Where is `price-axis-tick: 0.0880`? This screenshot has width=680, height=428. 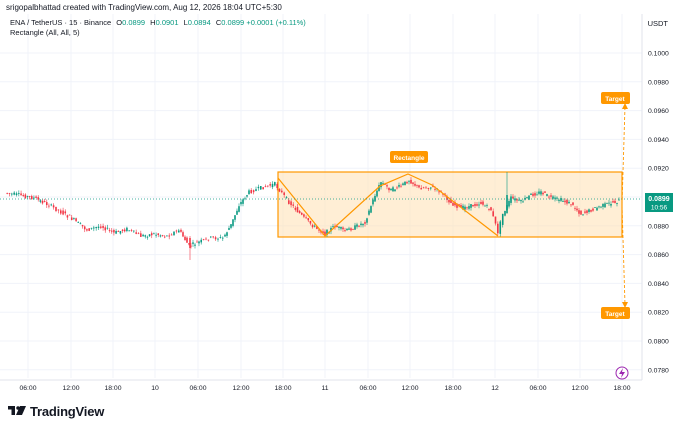 price-axis-tick: 0.0880 is located at coordinates (658, 226).